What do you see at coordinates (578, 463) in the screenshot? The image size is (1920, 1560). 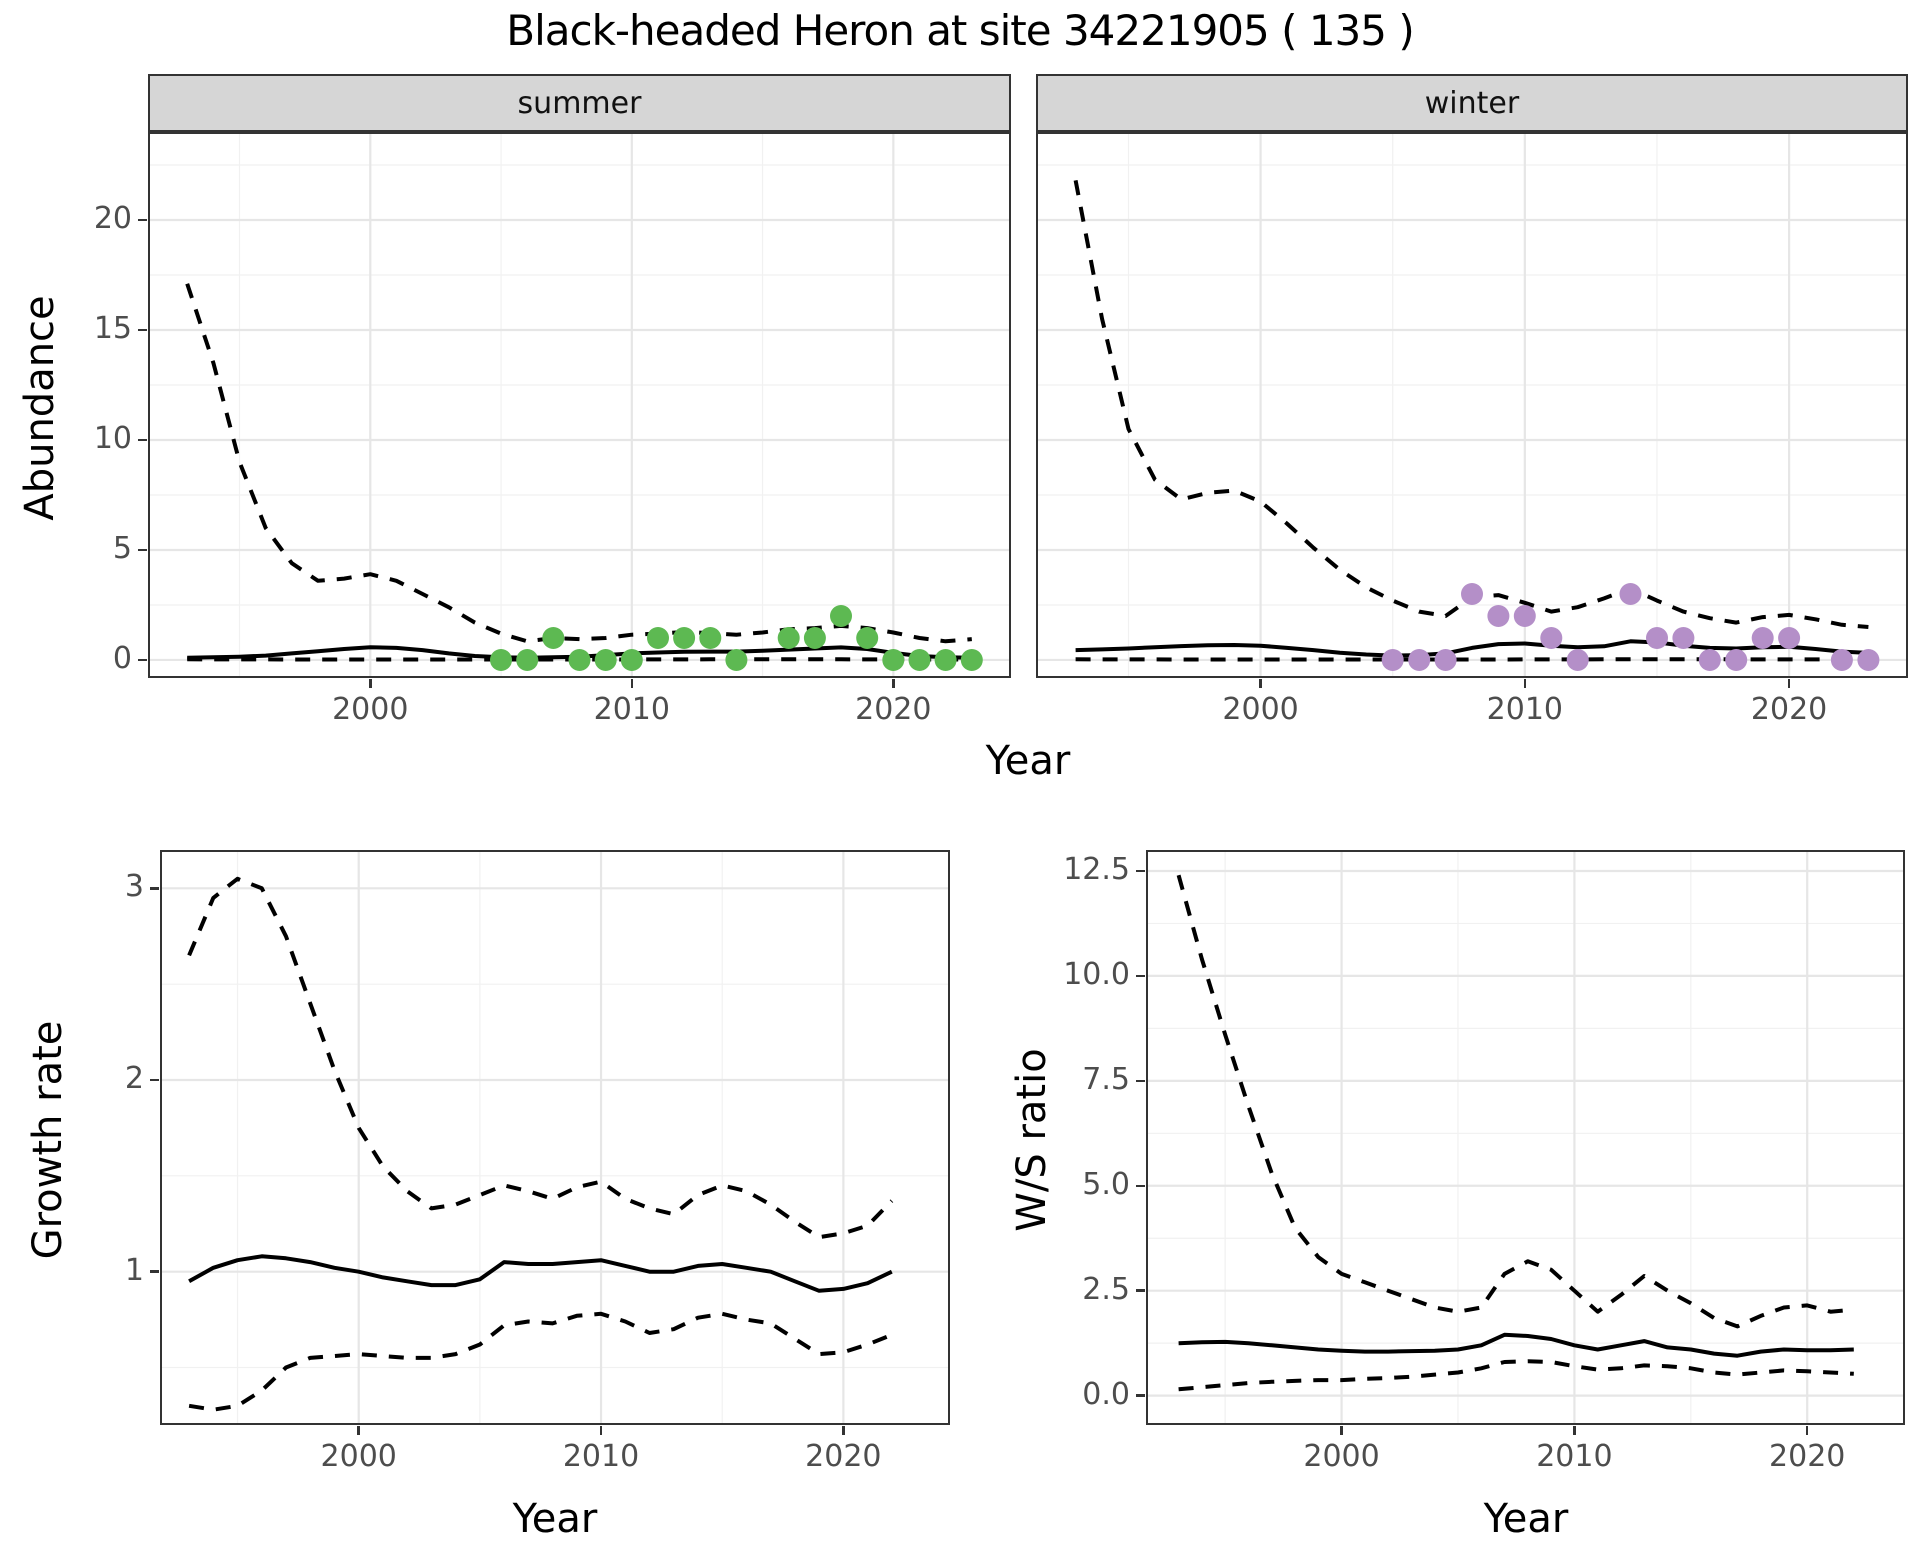 I see `summer-upper_ci-line` at bounding box center [578, 463].